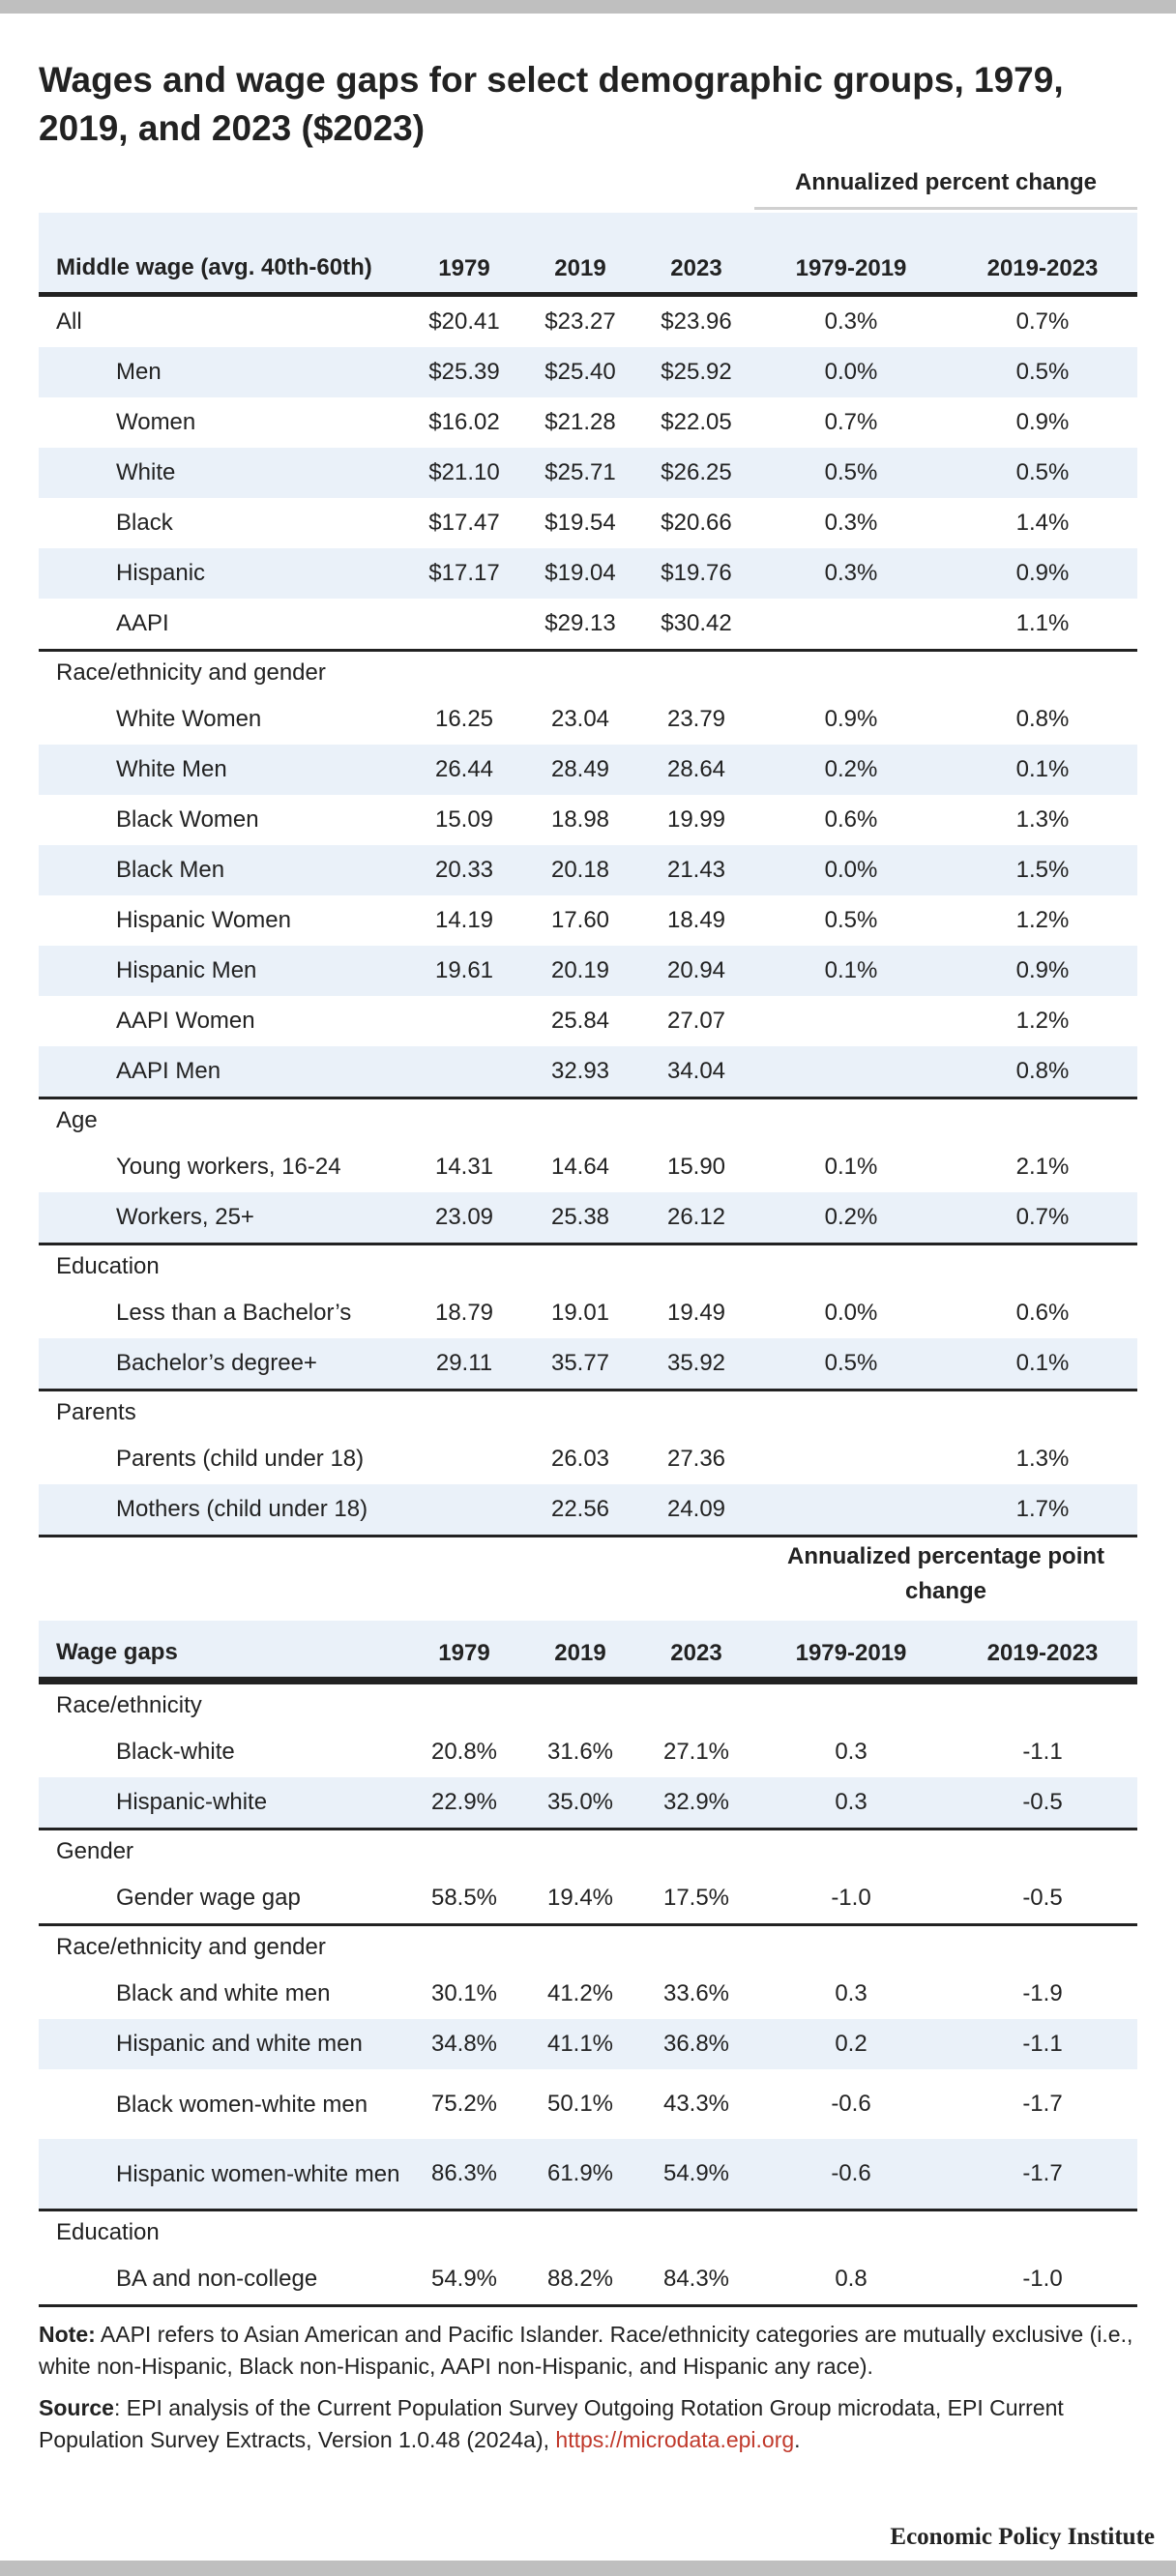 This screenshot has width=1176, height=2576. I want to click on col-header-2023: 2023, so click(696, 268).